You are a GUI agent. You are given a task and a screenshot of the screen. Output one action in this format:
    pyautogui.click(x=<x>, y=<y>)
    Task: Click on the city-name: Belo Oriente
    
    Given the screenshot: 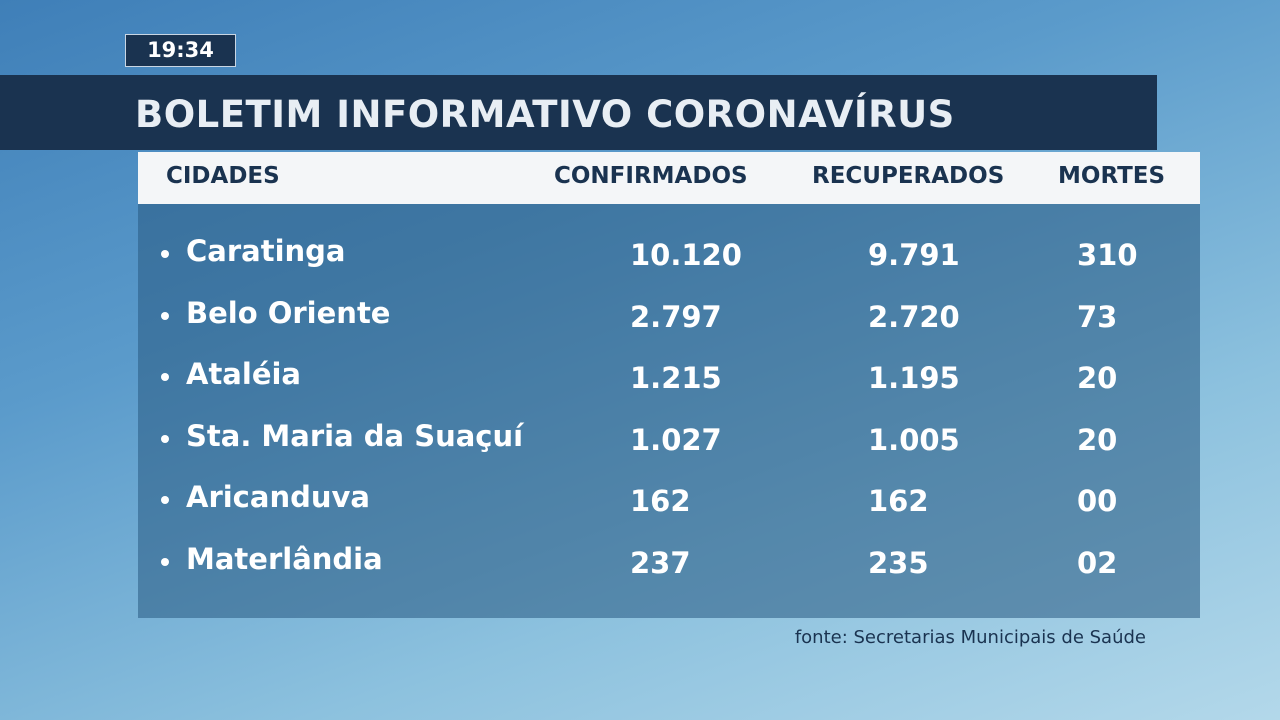 What is the action you would take?
    pyautogui.click(x=288, y=312)
    